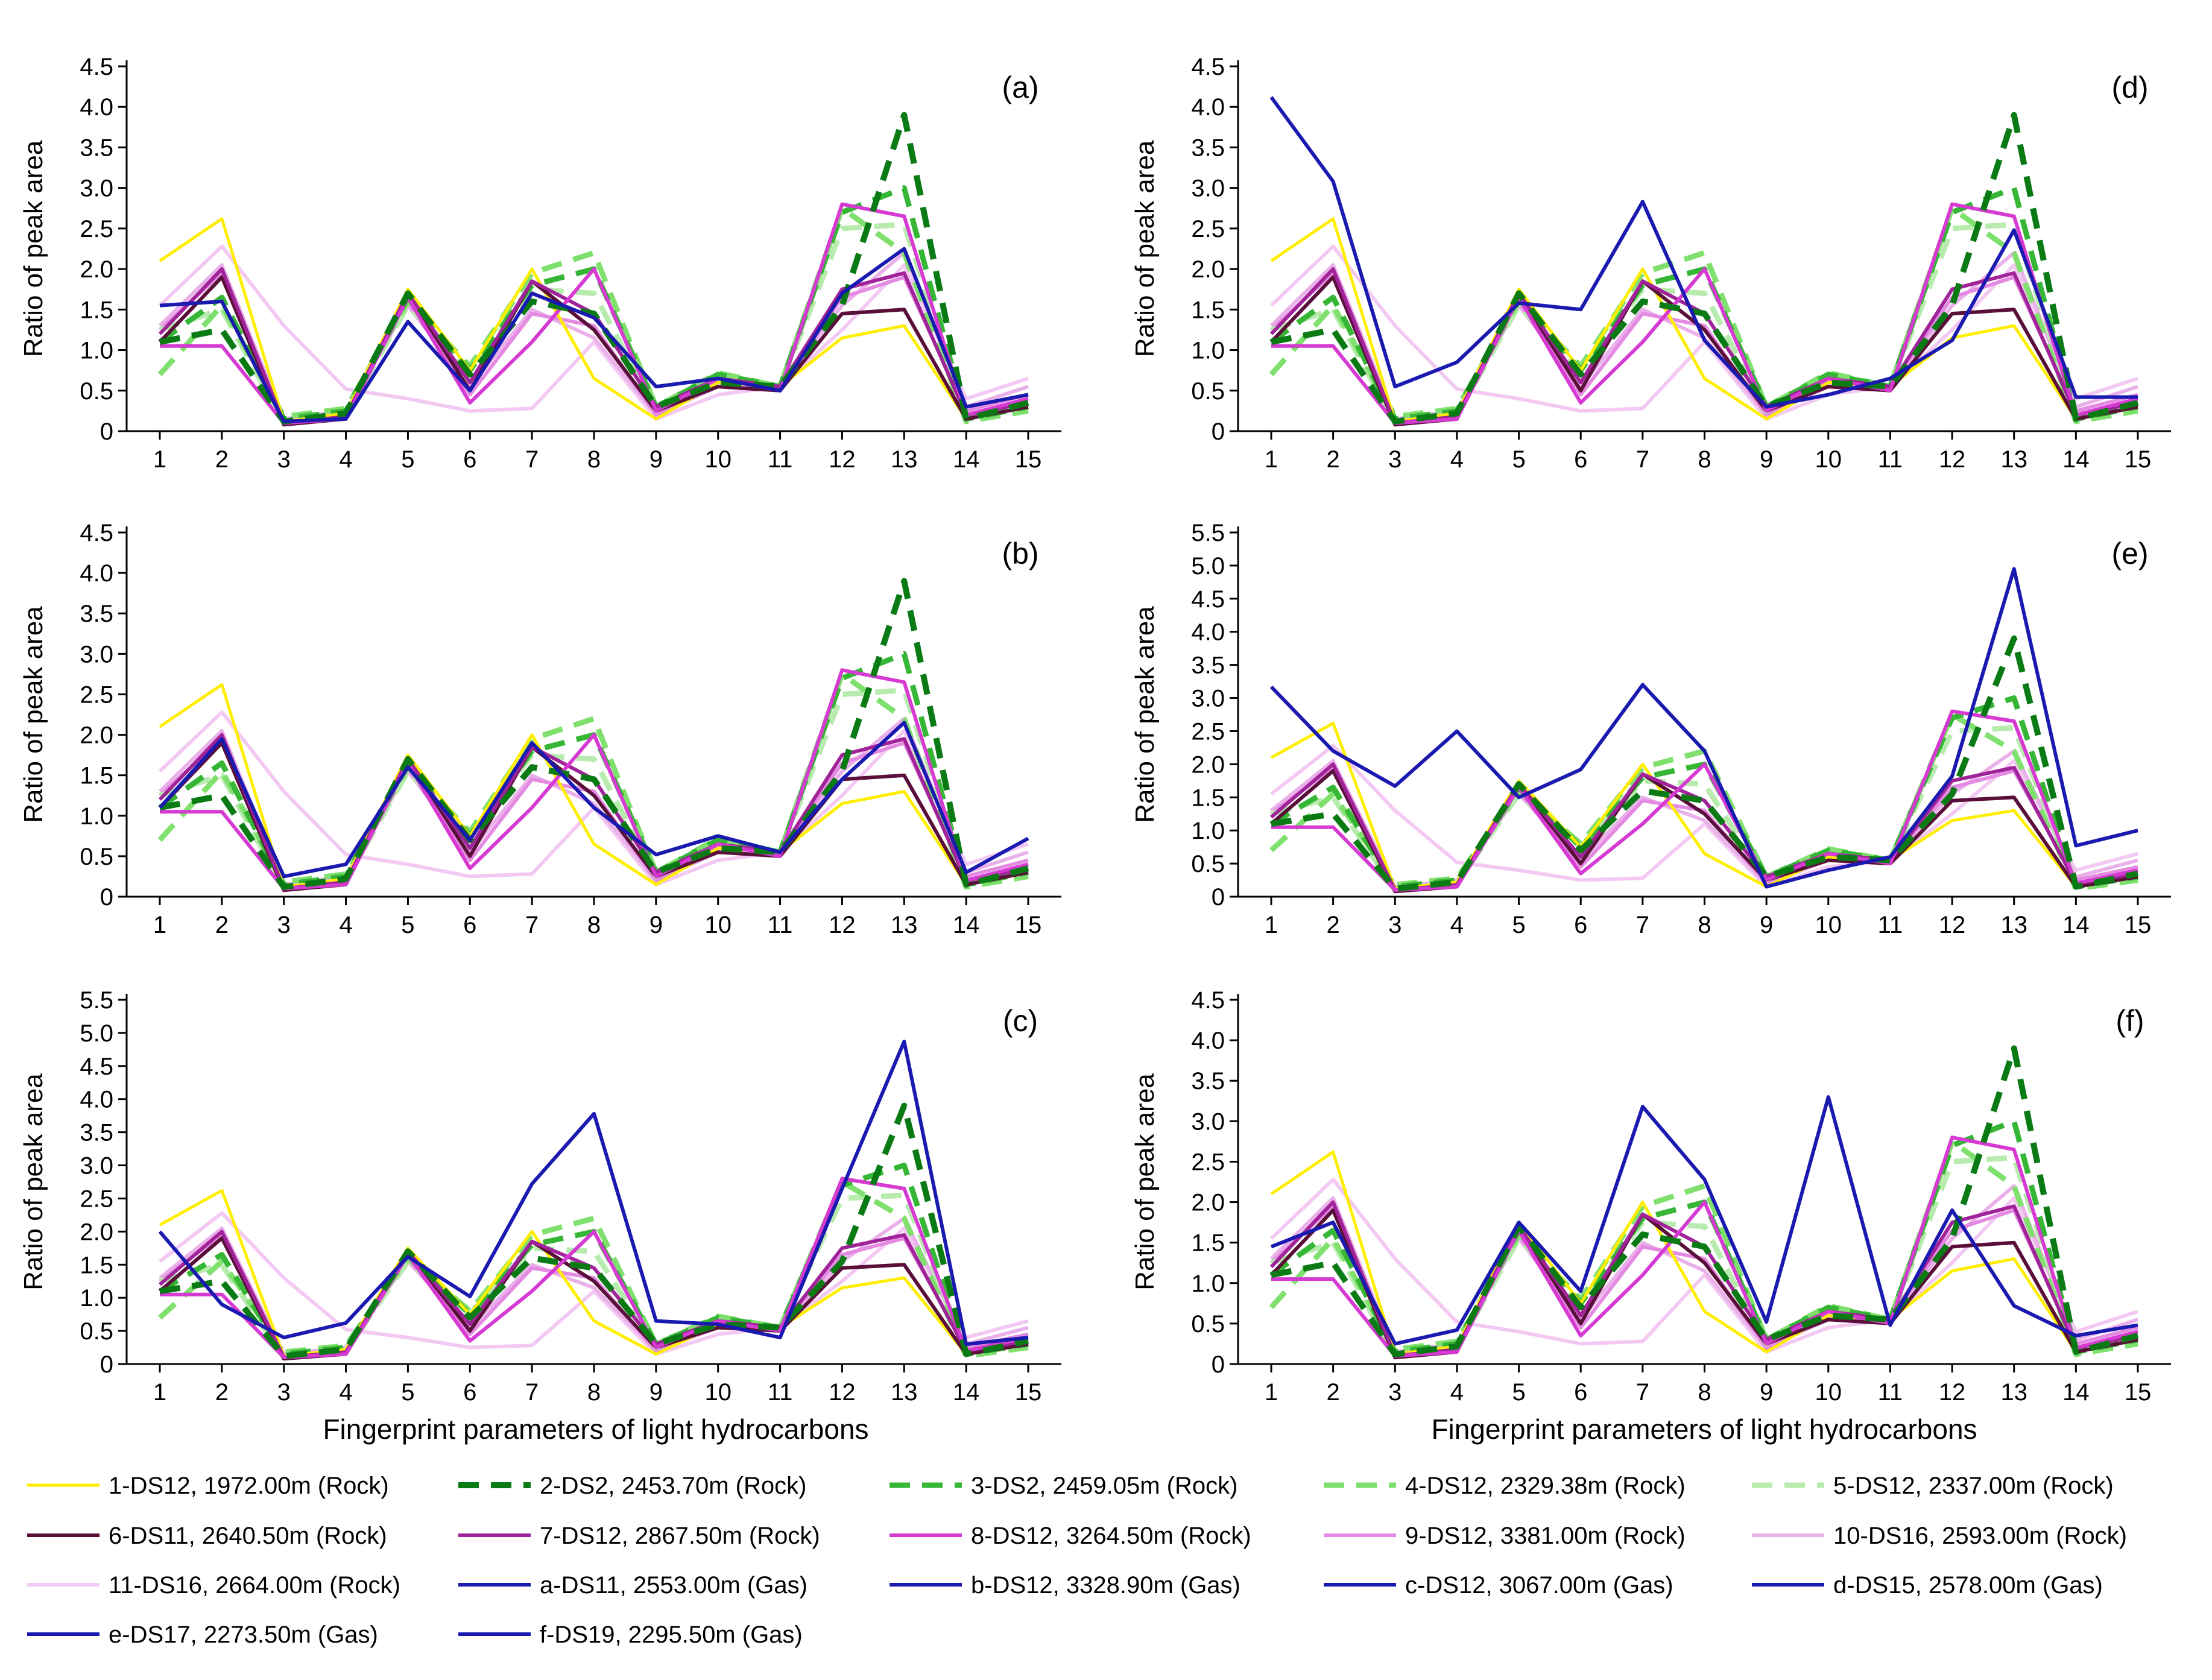  I want to click on legend-item: 3-DS2, 2459.05m (Rock), so click(1063, 1486).